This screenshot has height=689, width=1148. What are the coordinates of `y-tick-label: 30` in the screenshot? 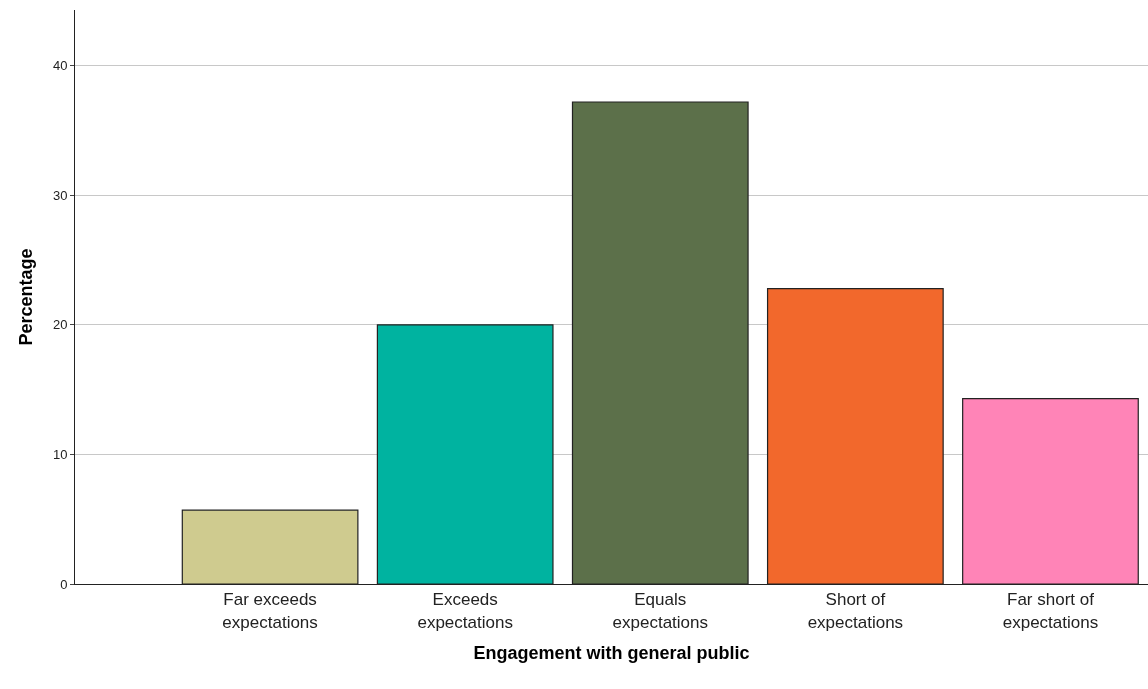 It's located at (60, 195).